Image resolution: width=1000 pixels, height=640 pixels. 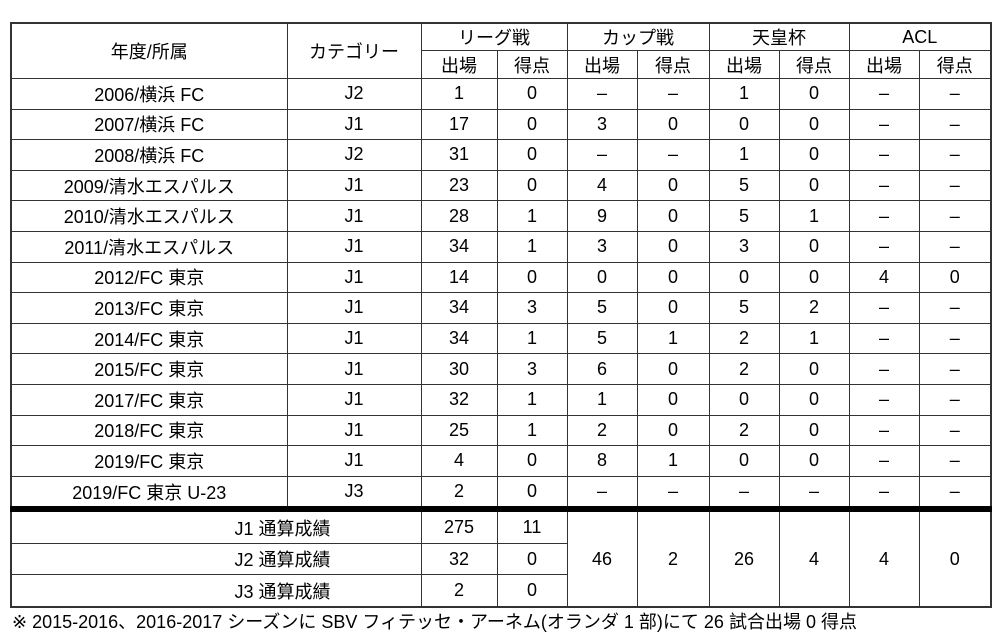 What do you see at coordinates (920, 36) in the screenshot?
I see `header-acl: ACL` at bounding box center [920, 36].